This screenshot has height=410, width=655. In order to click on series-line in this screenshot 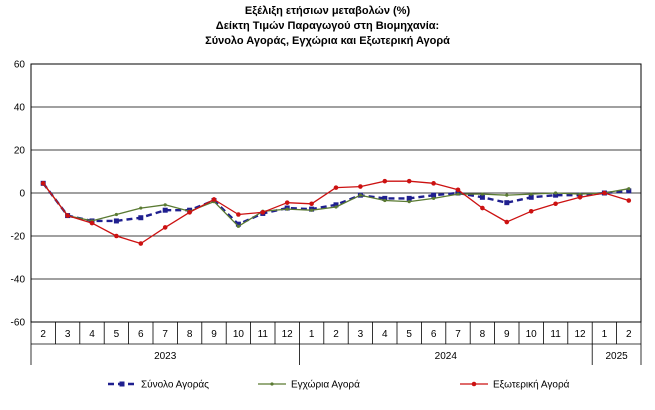, I will do `click(335, 212)`.